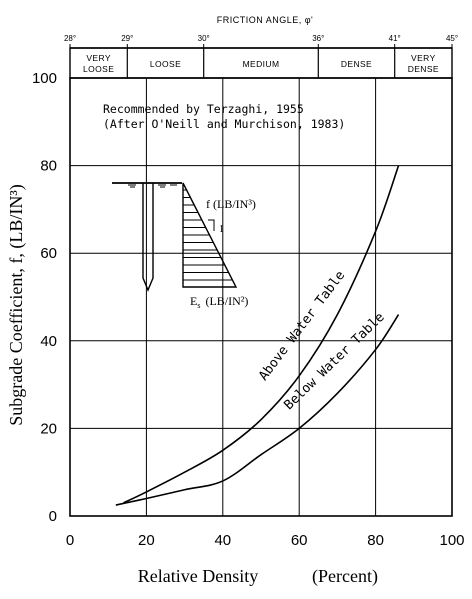 Image resolution: width=472 pixels, height=599 pixels. Describe the element at coordinates (423, 58) in the screenshot. I see `zone-label-4-0: VERY` at that location.